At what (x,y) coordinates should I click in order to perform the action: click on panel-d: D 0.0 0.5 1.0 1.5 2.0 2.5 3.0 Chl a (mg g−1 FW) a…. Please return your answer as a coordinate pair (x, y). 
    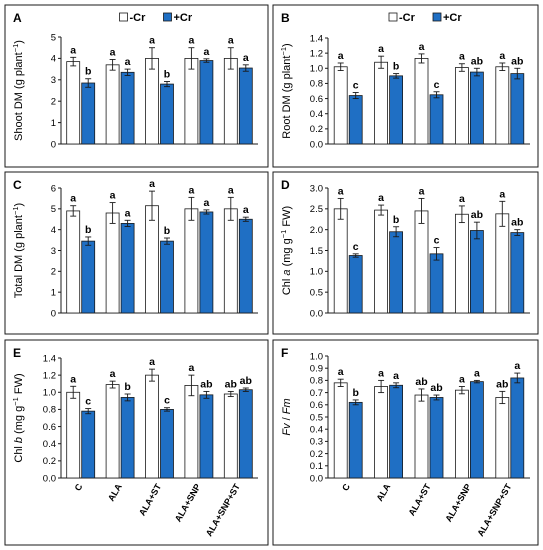
    Looking at the image, I should click on (405, 253).